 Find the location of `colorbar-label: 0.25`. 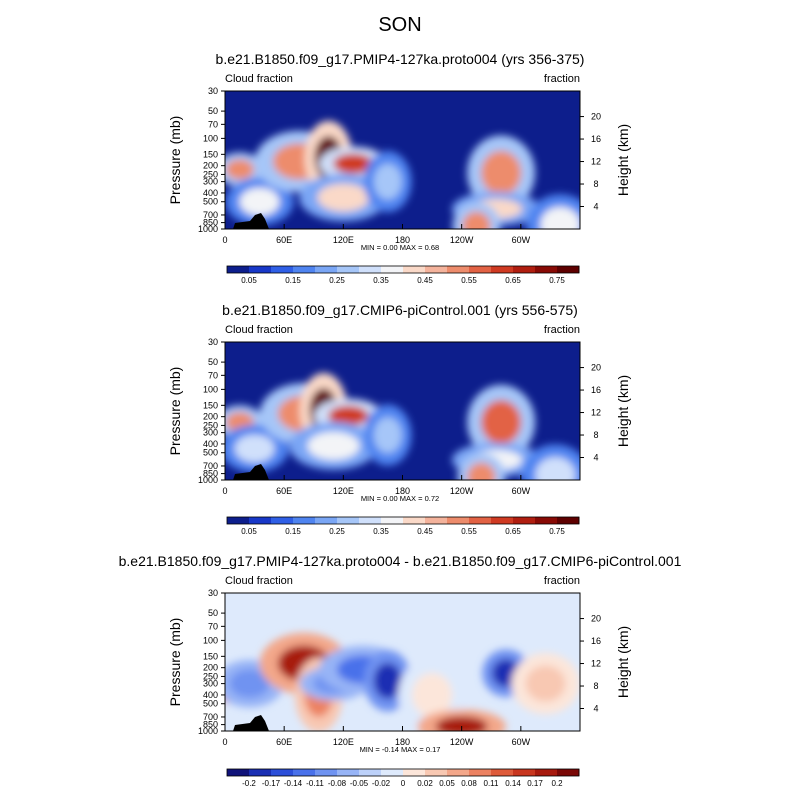

colorbar-label: 0.25 is located at coordinates (337, 531).